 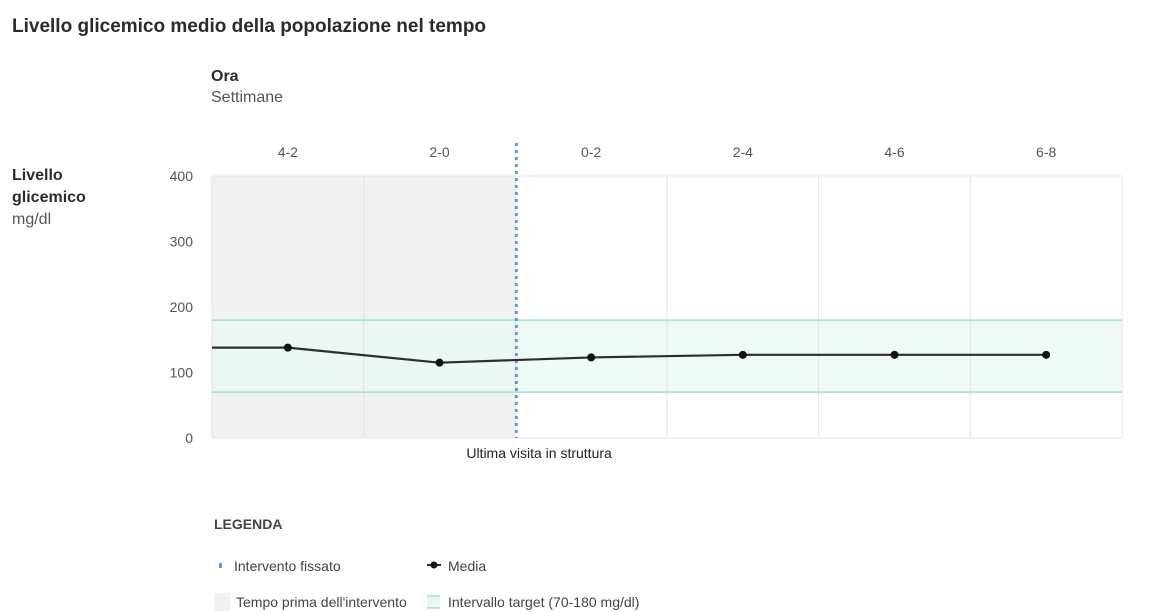 I want to click on y-axis-title-main: Livello glicemico, so click(x=49, y=186).